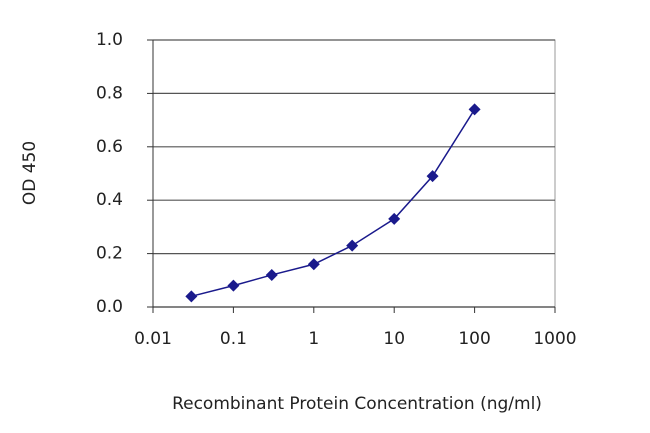 Image resolution: width=650 pixels, height=433 pixels. What do you see at coordinates (153, 339) in the screenshot?
I see `x-tick-label: 0.01` at bounding box center [153, 339].